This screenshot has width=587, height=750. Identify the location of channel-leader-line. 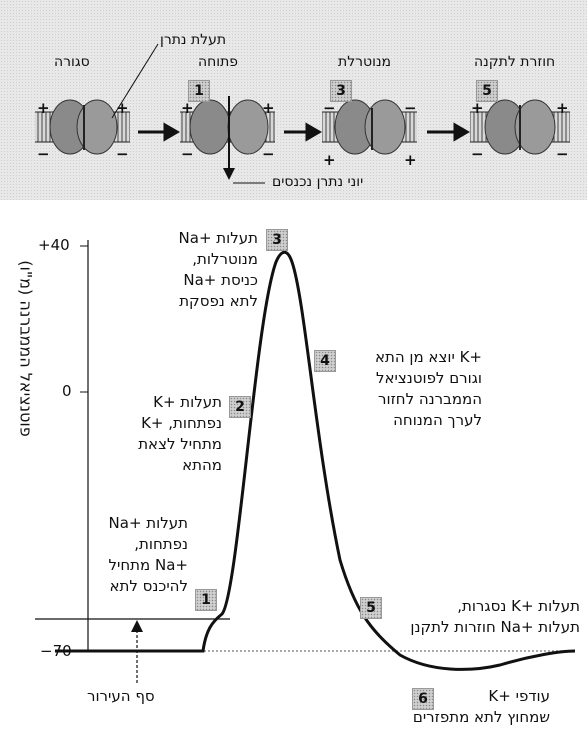
(135, 81).